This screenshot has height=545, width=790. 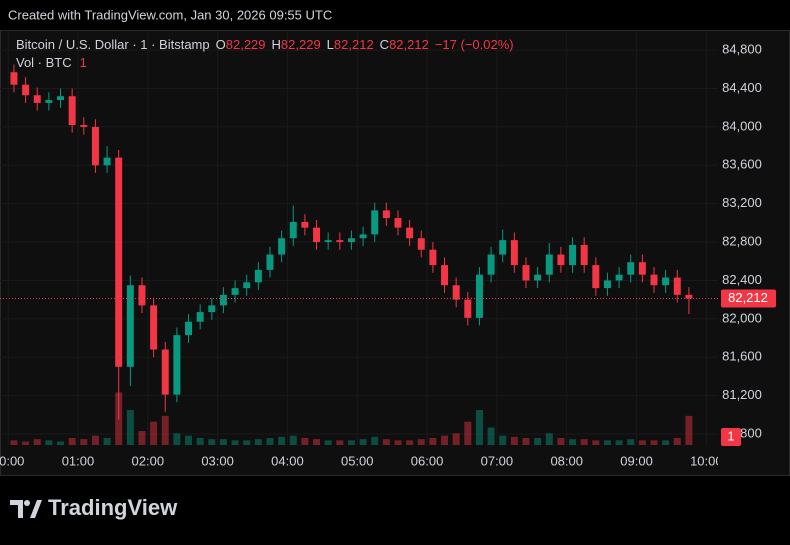 I want to click on y-tick-label: 84,000, so click(x=742, y=125).